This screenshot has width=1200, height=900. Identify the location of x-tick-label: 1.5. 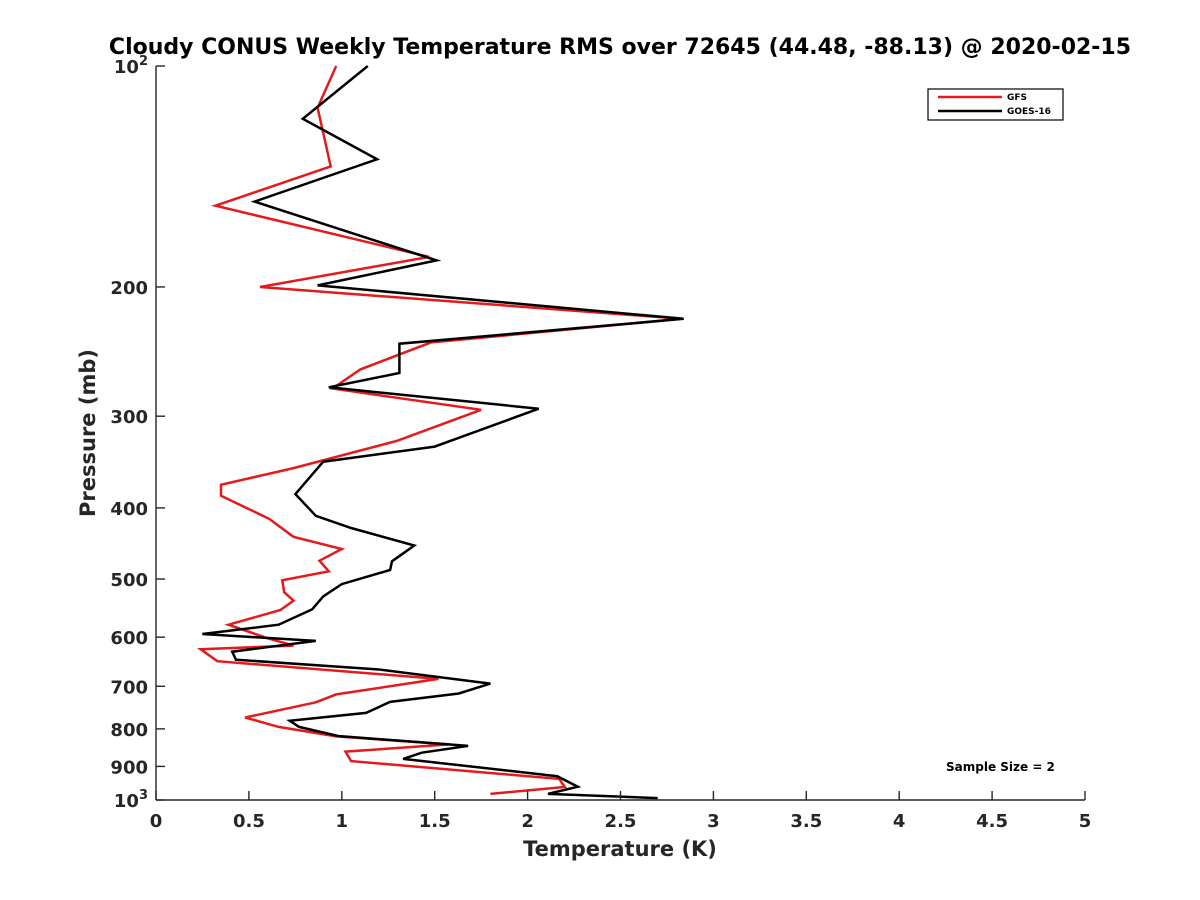
(435, 821).